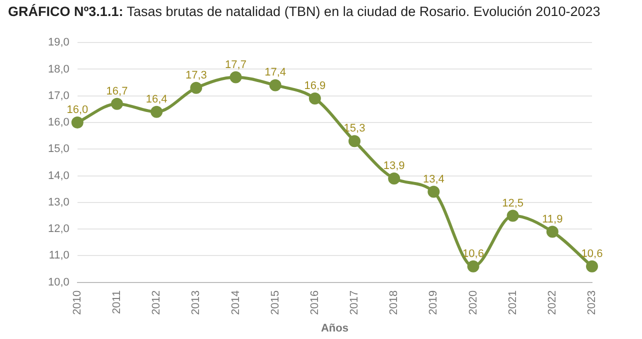 The width and height of the screenshot is (642, 339). Describe the element at coordinates (334, 328) in the screenshot. I see `x-axis-title: Años` at that location.